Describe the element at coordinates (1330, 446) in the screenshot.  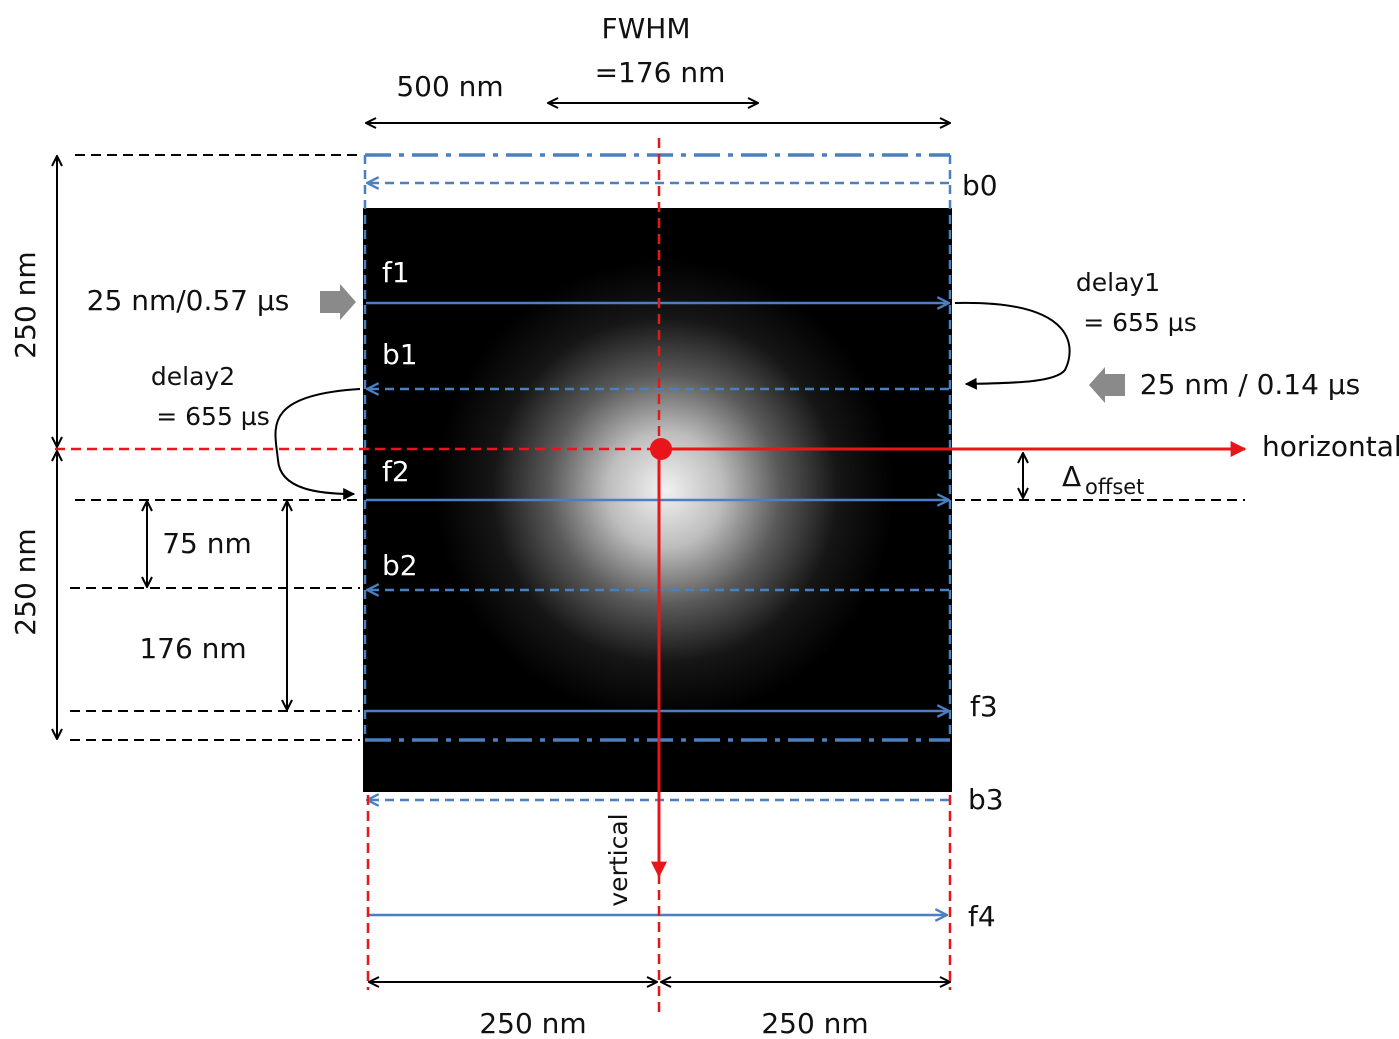
I see `axis-label: horizontal` at that location.